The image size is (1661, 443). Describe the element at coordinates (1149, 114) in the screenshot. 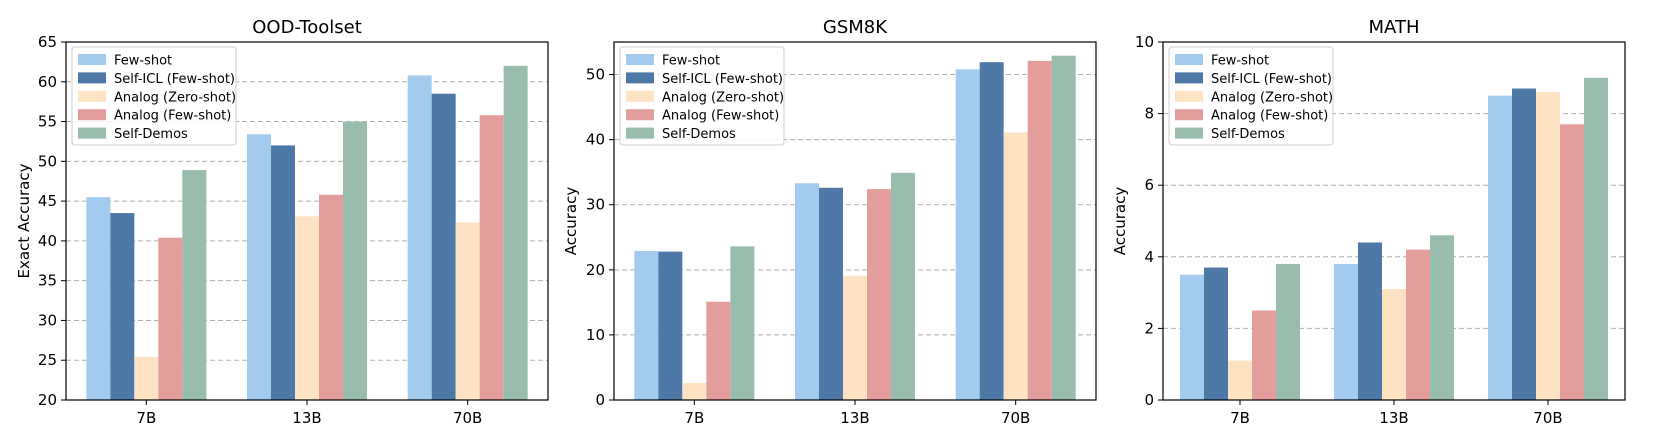

I see `y-tick-label: 8` at that location.